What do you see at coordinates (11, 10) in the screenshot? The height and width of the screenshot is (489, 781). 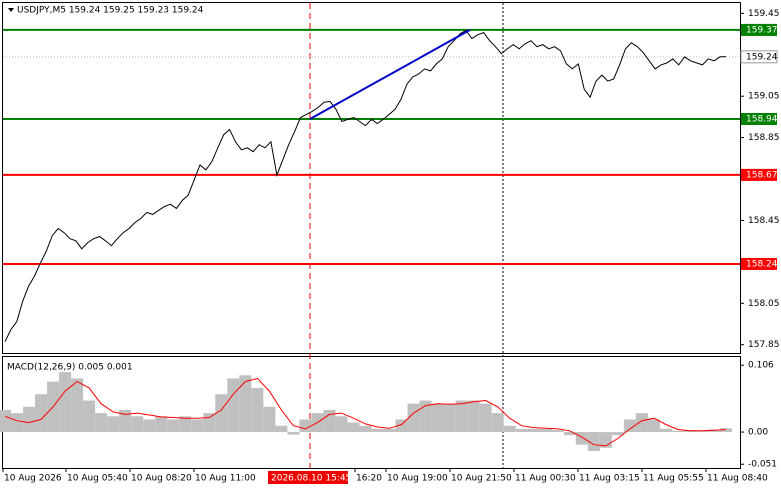 I see `menu-arrow` at bounding box center [11, 10].